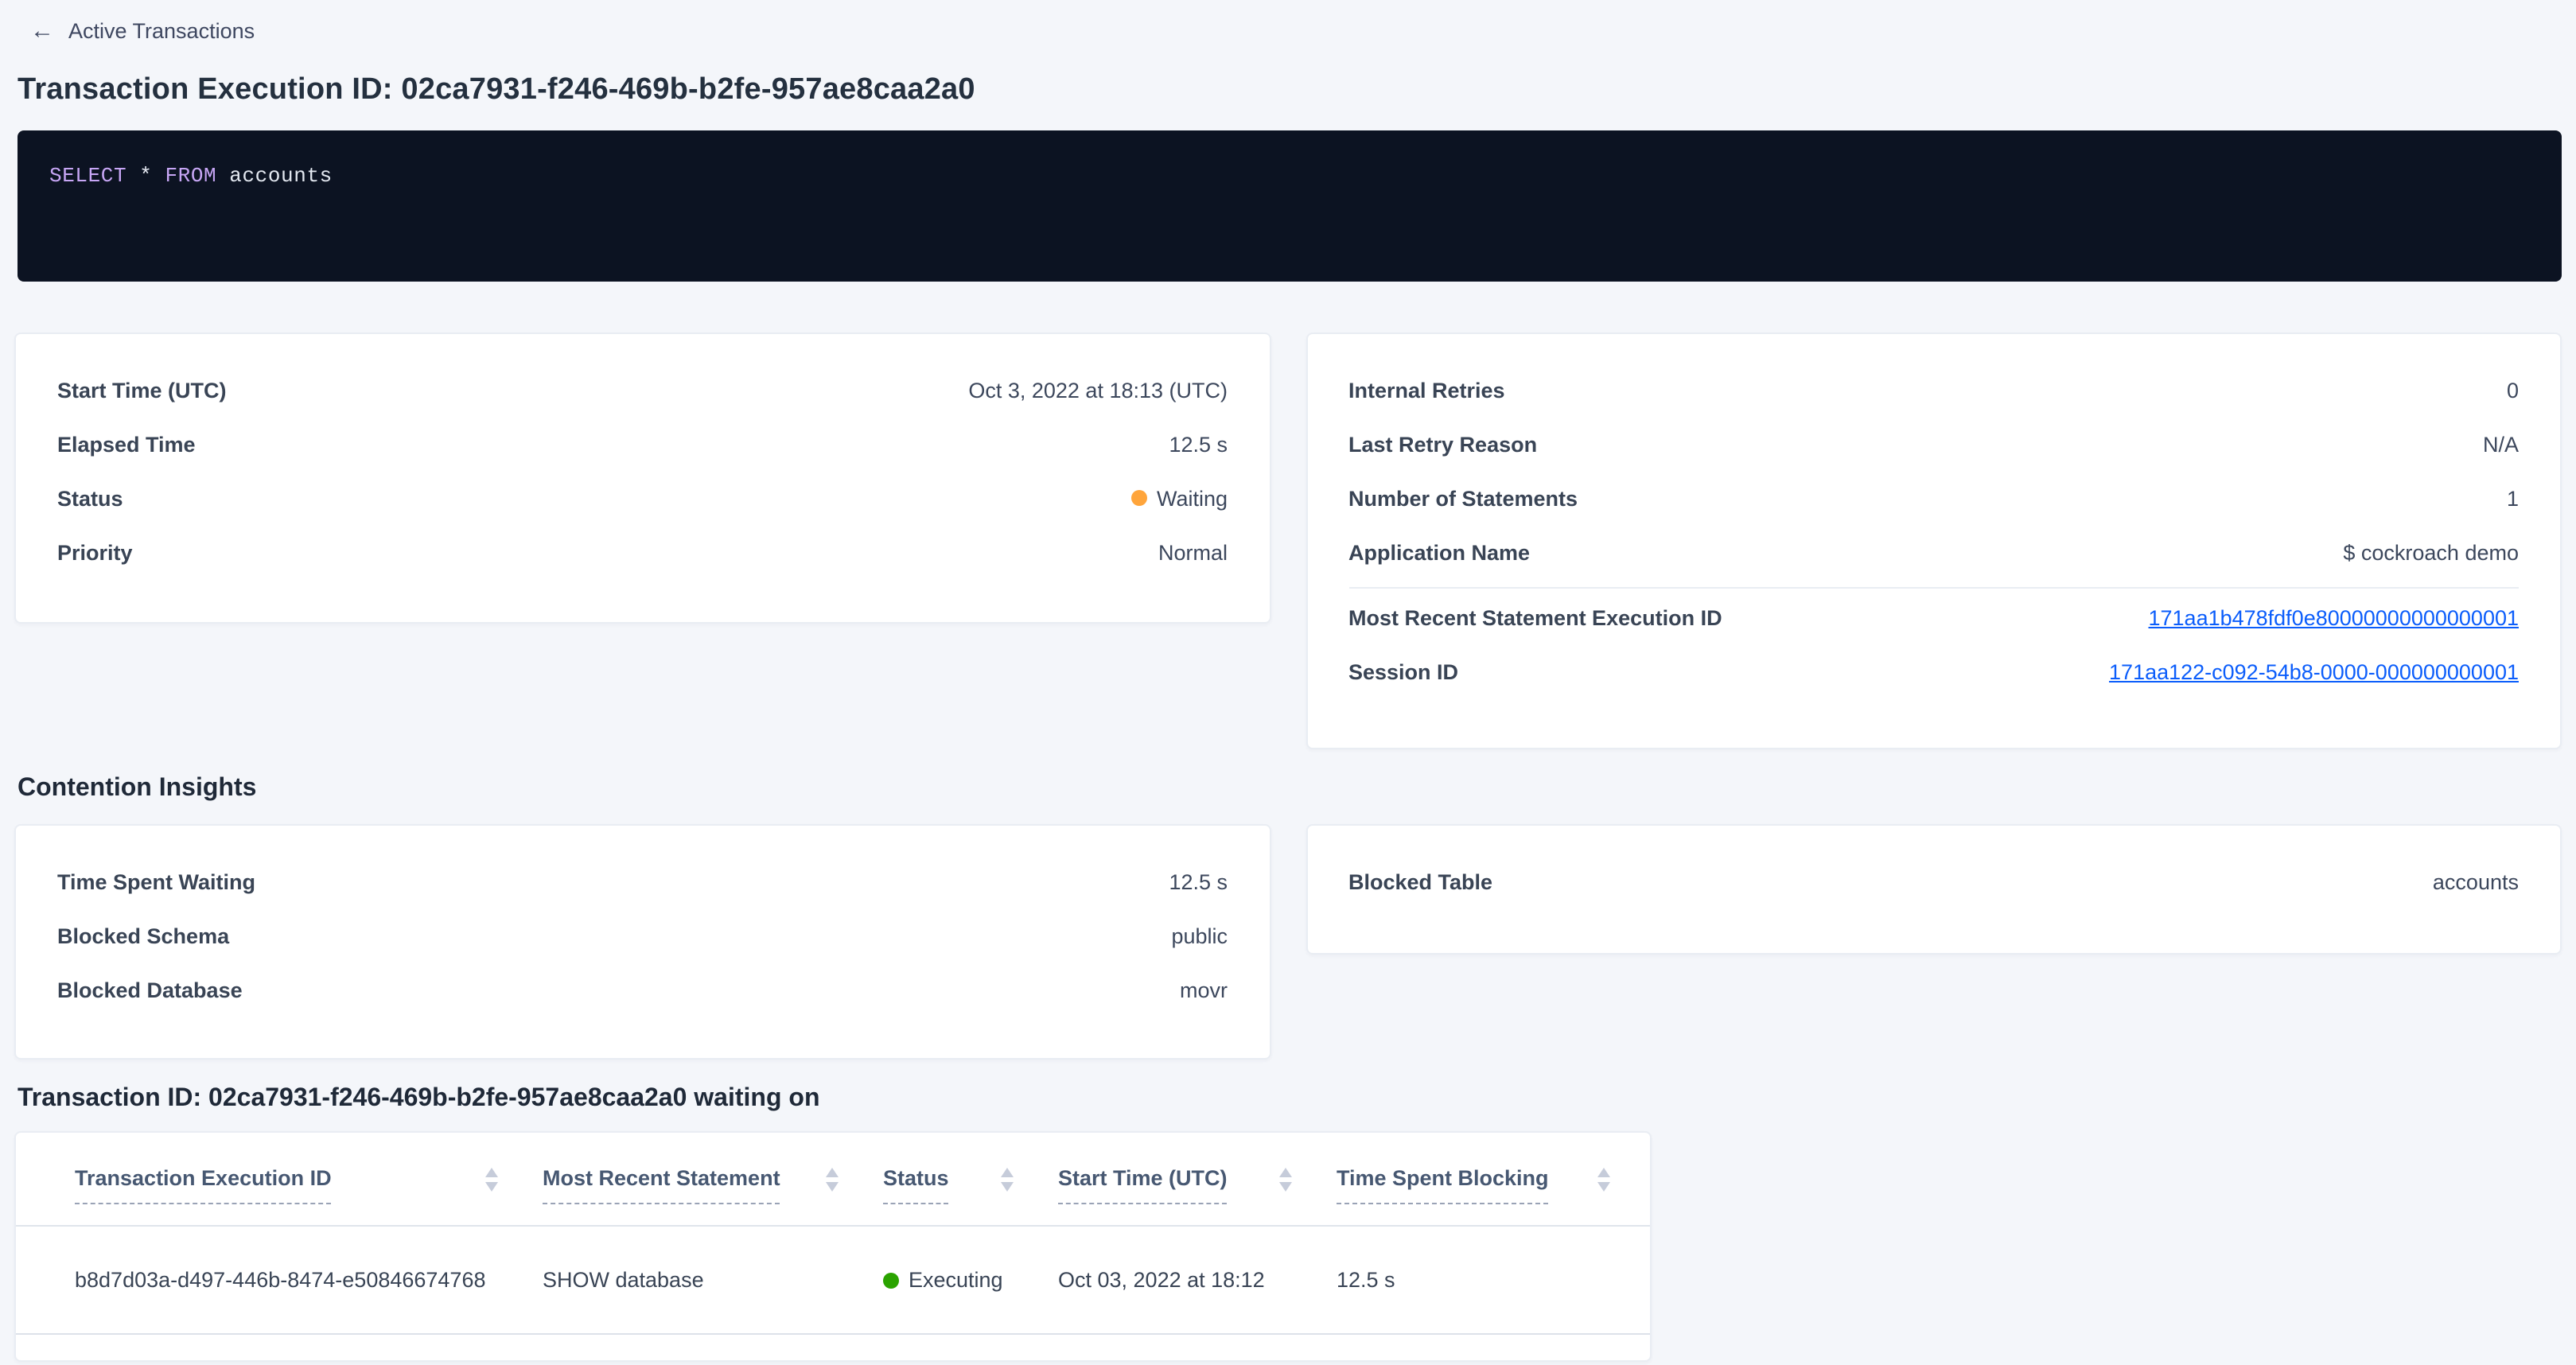 This screenshot has height=1365, width=2576. What do you see at coordinates (1421, 881) in the screenshot?
I see `blocked-table-label: Blocked Table` at bounding box center [1421, 881].